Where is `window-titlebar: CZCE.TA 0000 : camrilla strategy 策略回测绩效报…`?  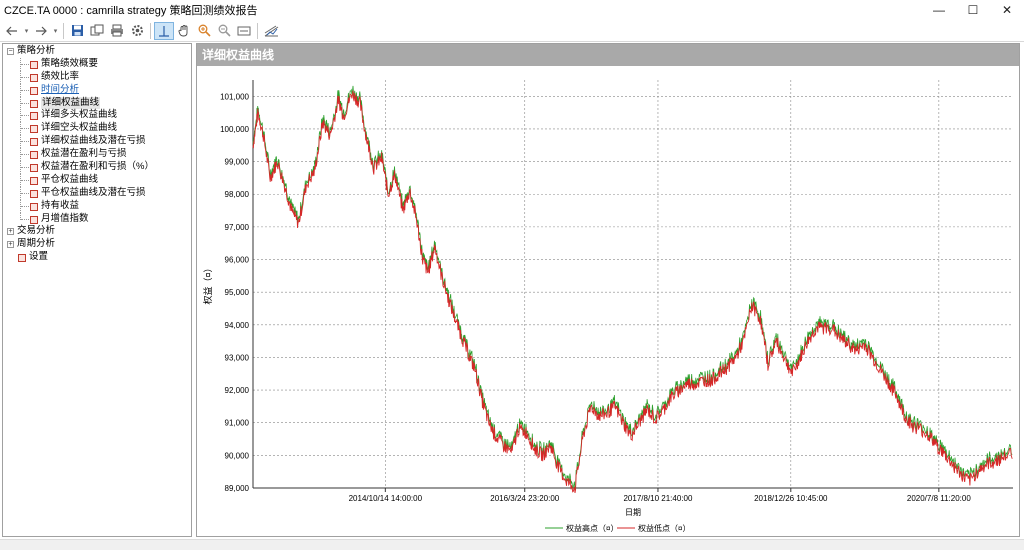 window-titlebar: CZCE.TA 0000 : camrilla strategy 策略回测绩效报… is located at coordinates (512, 10).